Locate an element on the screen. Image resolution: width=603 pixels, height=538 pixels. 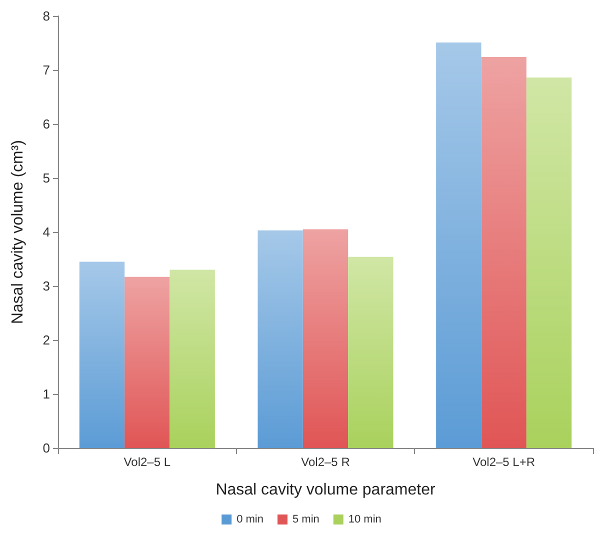
y-tick-label: 3 is located at coordinates (46, 286).